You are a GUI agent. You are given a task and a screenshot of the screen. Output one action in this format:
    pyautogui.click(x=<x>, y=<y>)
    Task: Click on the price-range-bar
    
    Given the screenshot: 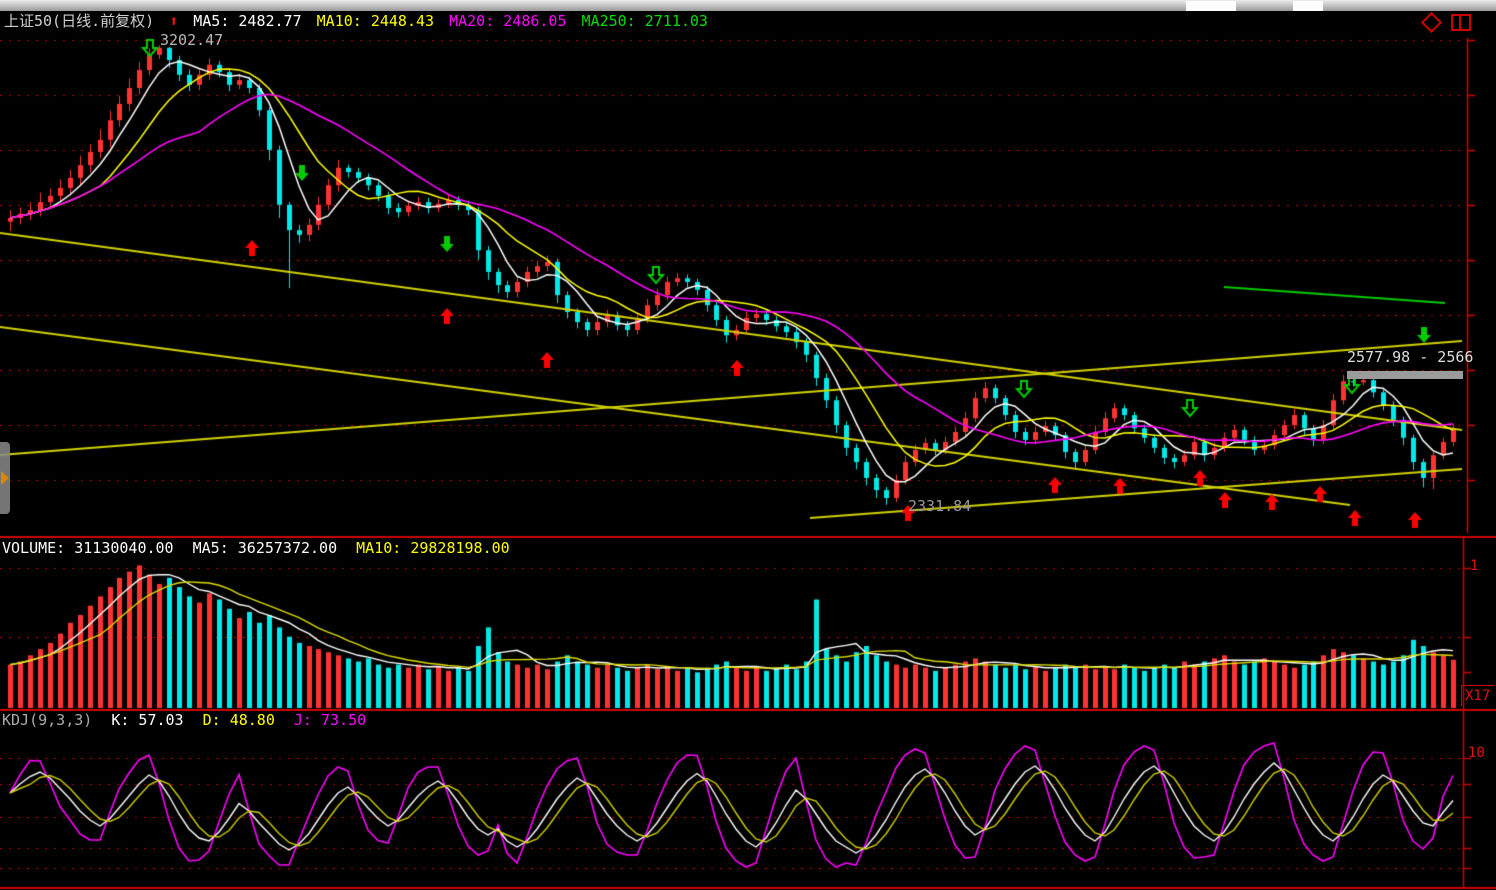 What is the action you would take?
    pyautogui.click(x=1405, y=375)
    